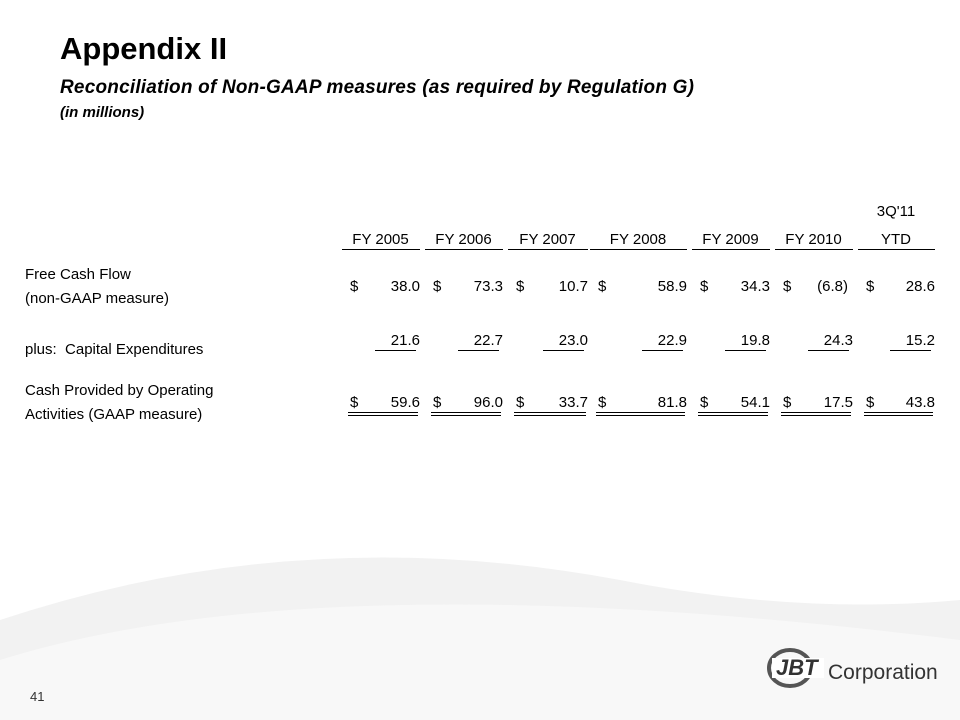  Describe the element at coordinates (755, 286) in the screenshot. I see `cell-value: 34.3` at that location.